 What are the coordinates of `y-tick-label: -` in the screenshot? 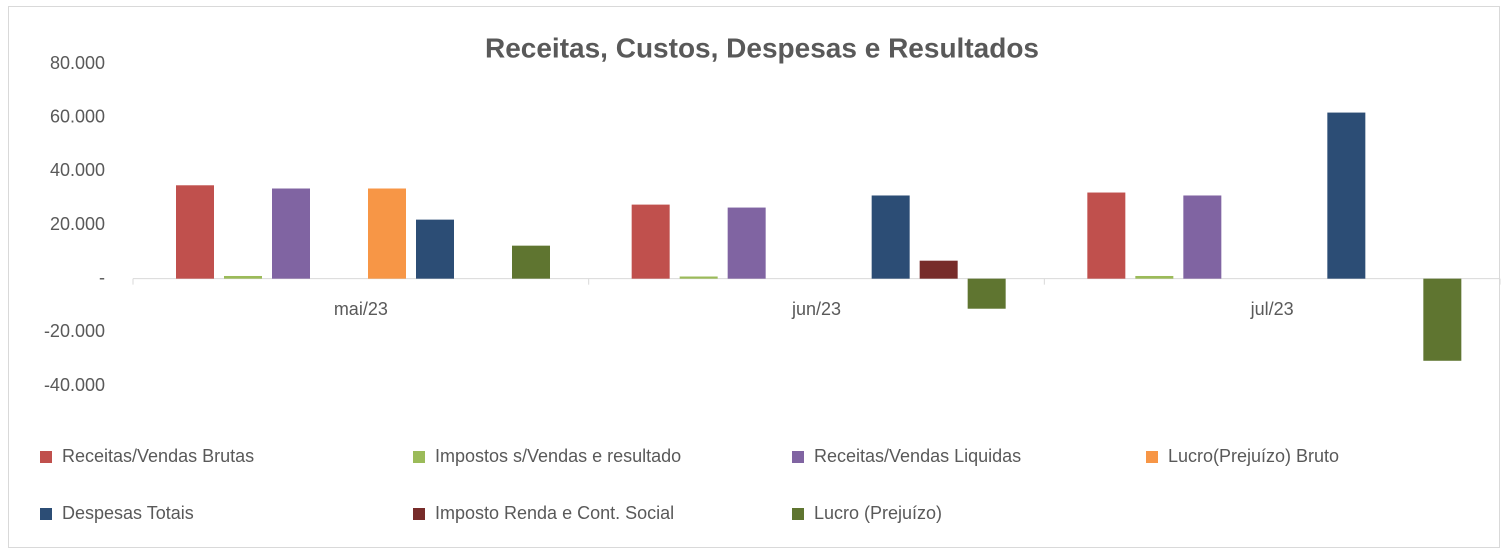 It's located at (102, 277).